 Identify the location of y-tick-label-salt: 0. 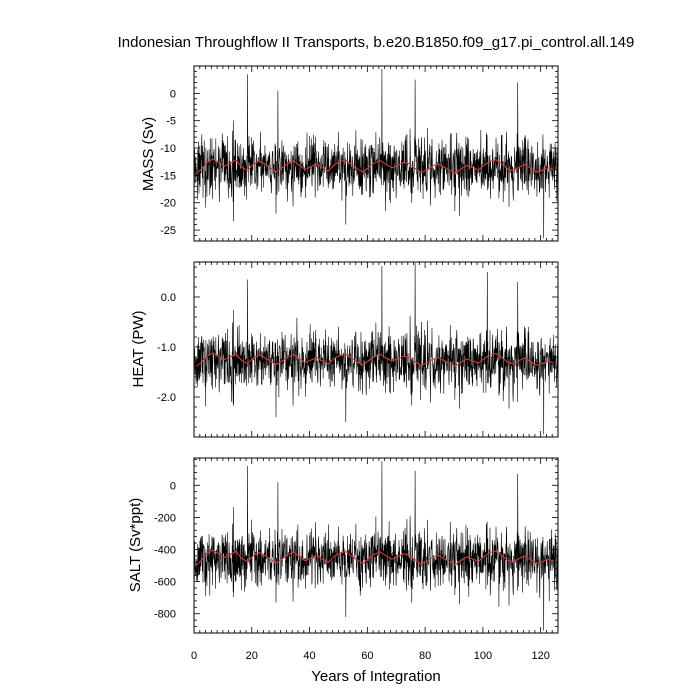
(173, 486).